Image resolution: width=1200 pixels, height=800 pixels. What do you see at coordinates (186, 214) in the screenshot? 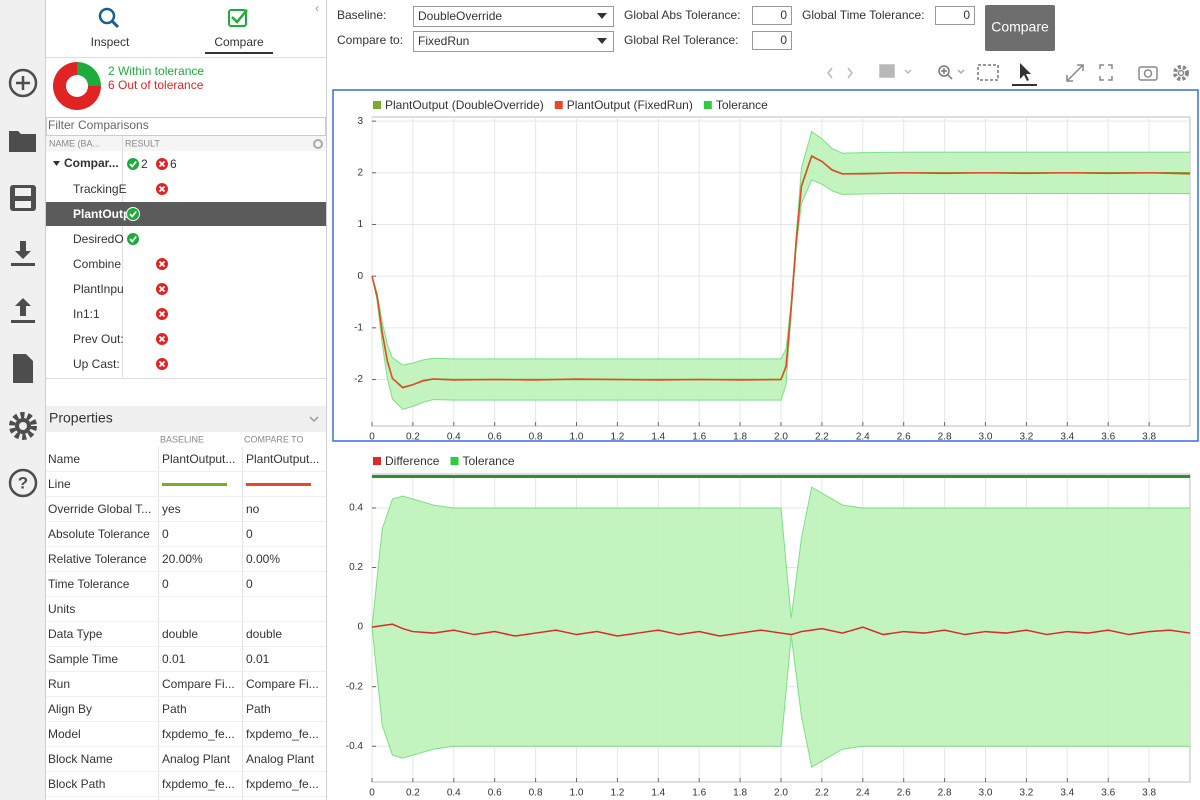
I see `tree-row: PlantOutp` at bounding box center [186, 214].